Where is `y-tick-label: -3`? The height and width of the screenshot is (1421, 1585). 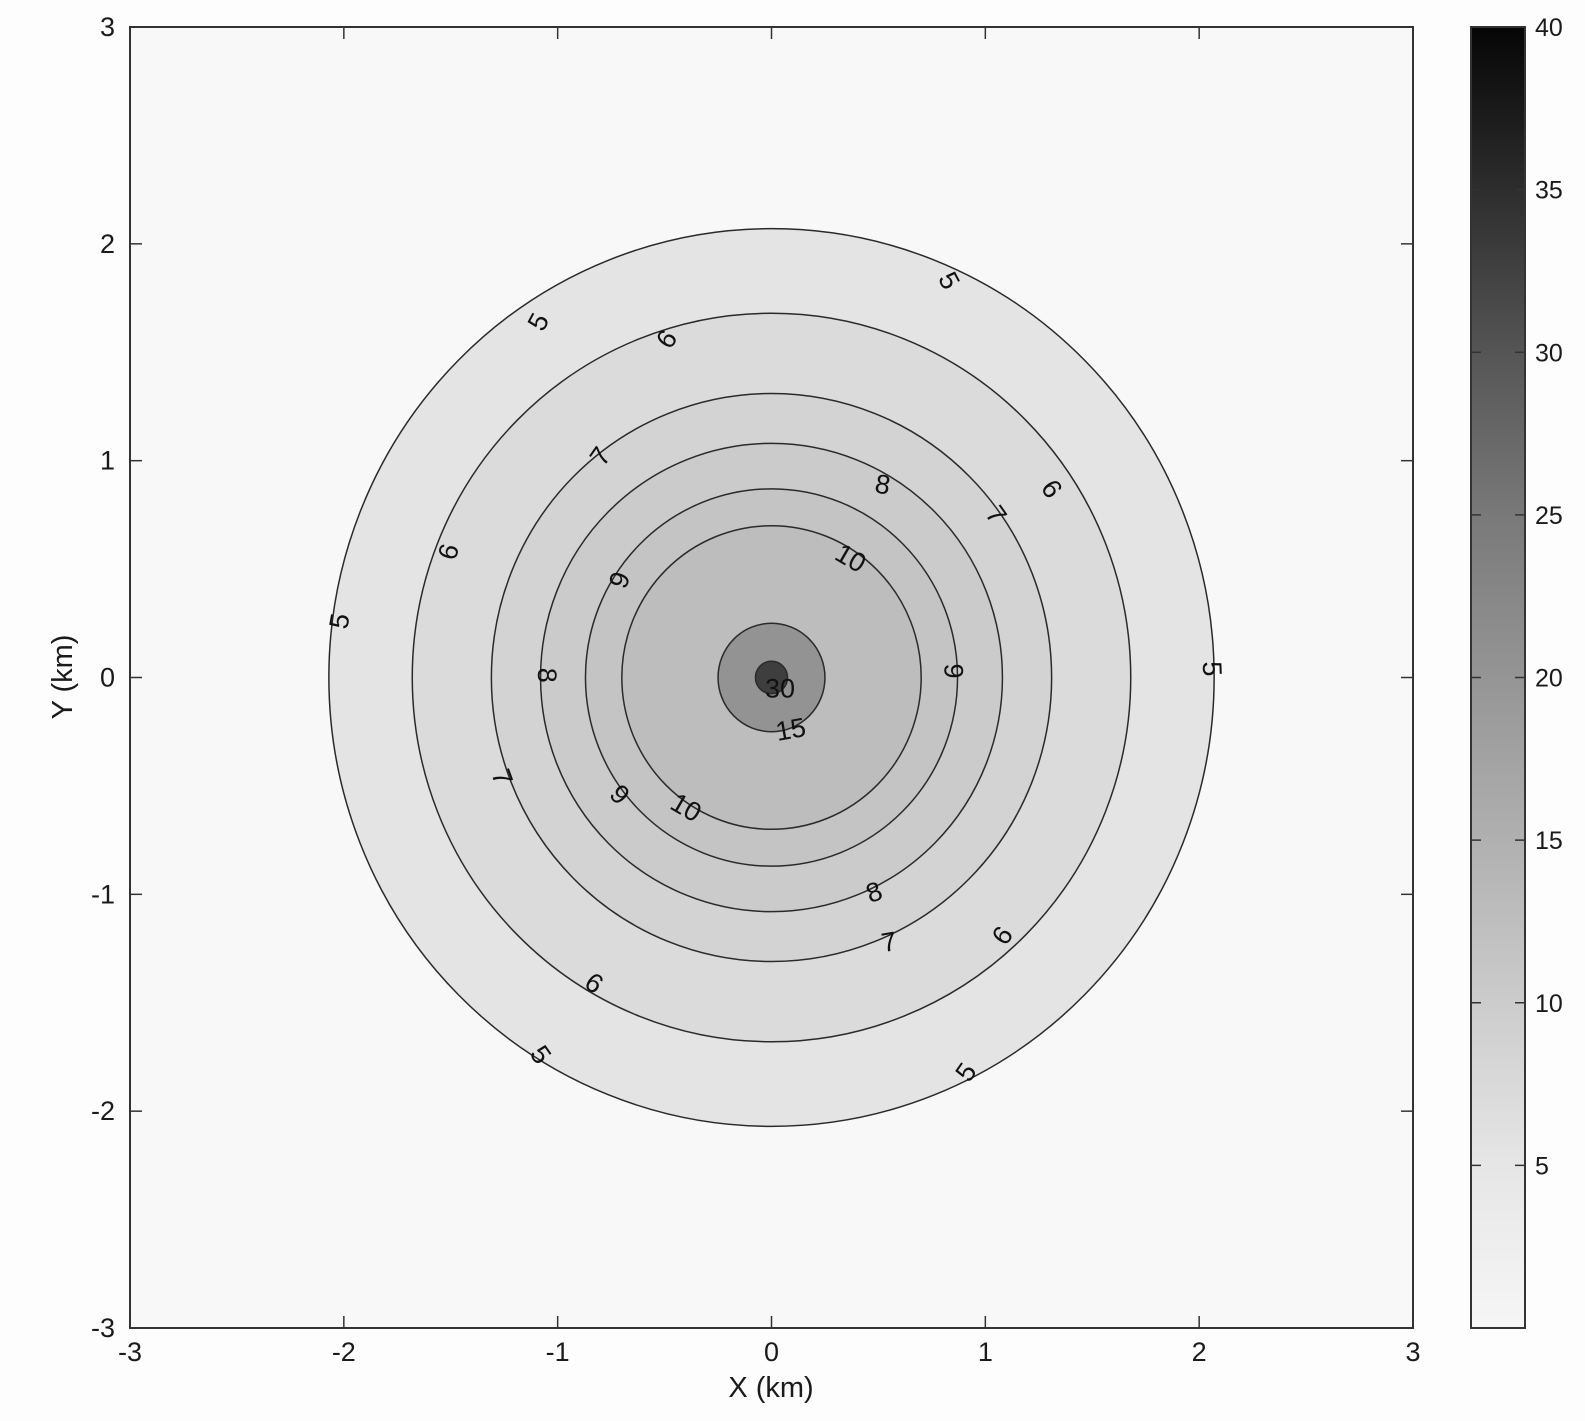 y-tick-label: -3 is located at coordinates (103, 1328).